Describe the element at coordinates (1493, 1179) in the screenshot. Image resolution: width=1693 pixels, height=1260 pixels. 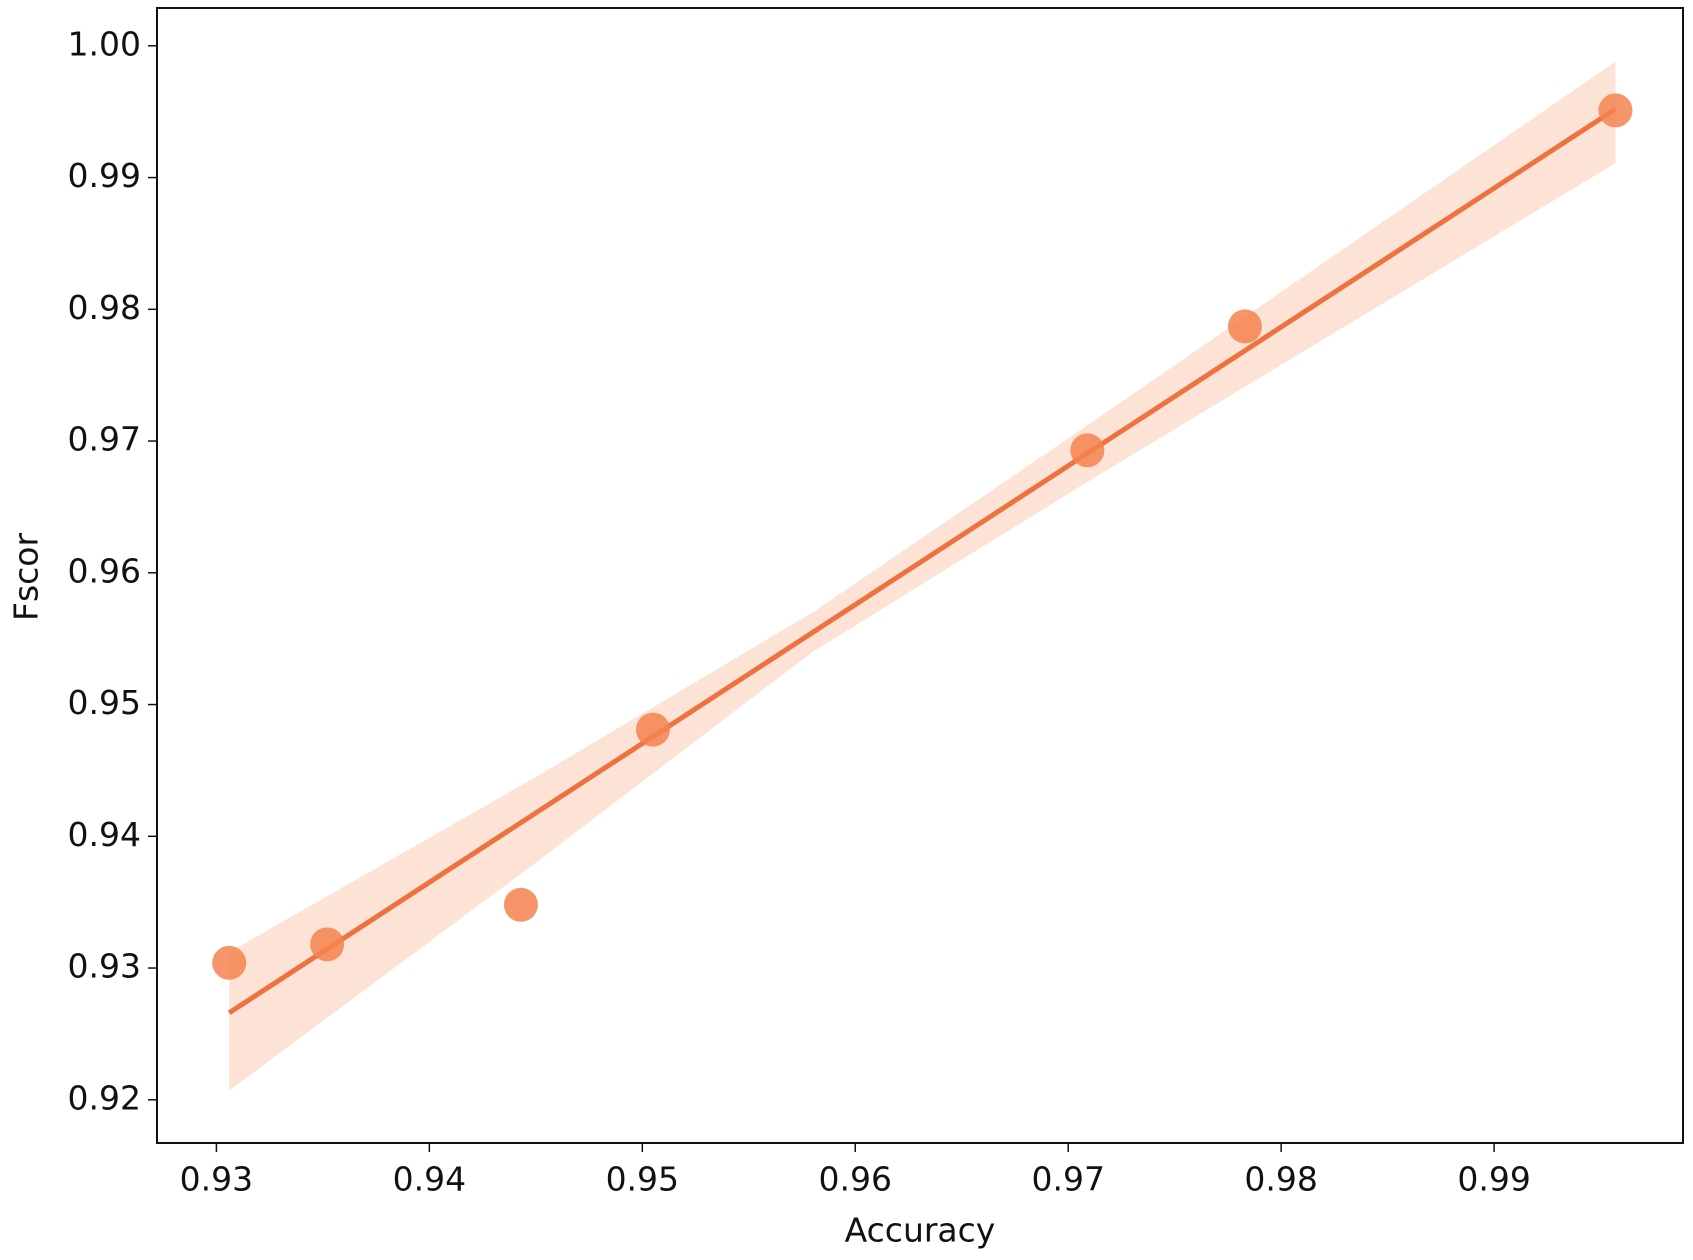
I see `x-tick-label: 0.99` at that location.